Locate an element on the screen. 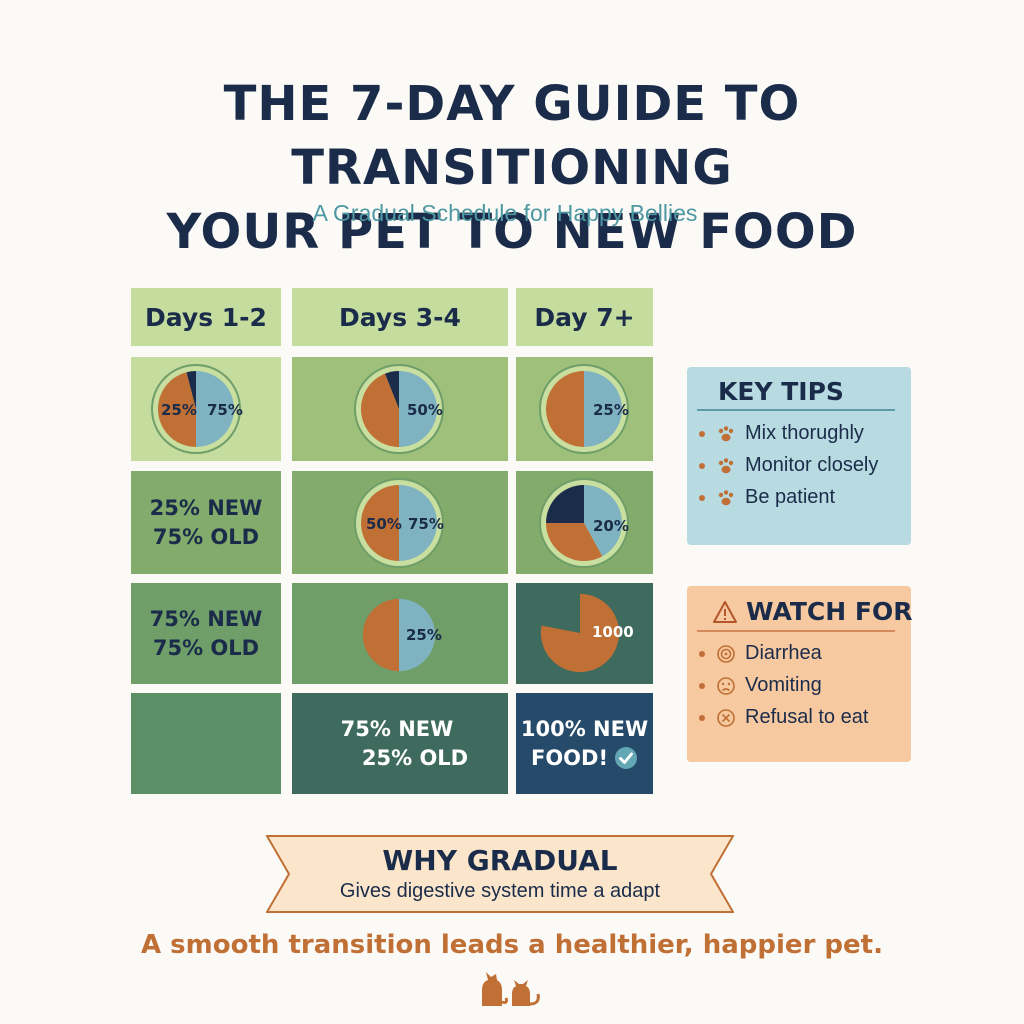  sick-face-icon is located at coordinates (726, 686).